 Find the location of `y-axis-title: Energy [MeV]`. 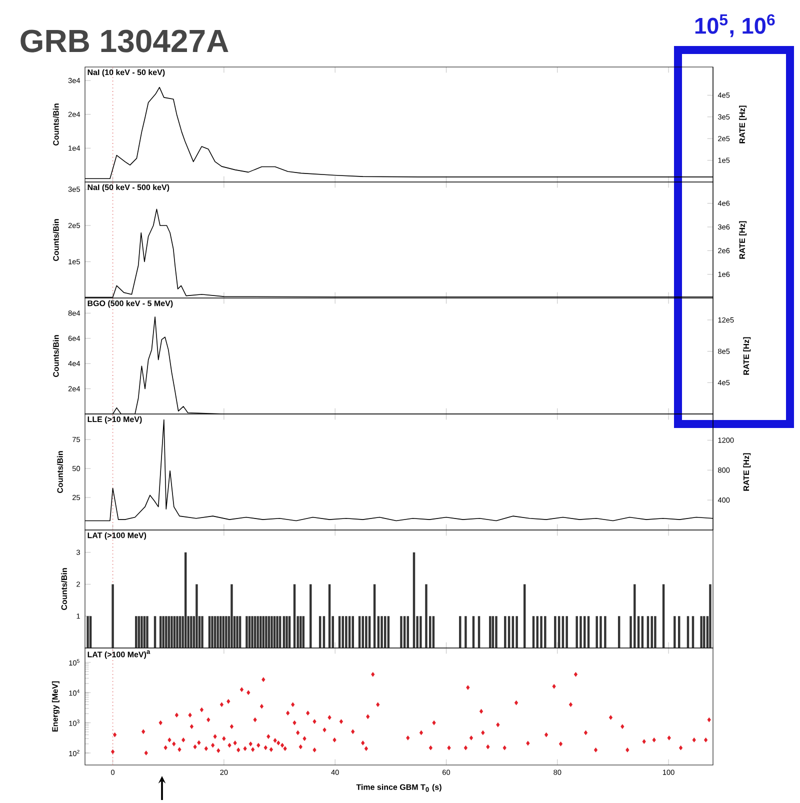

y-axis-title: Energy [MeV] is located at coordinates (56, 706).